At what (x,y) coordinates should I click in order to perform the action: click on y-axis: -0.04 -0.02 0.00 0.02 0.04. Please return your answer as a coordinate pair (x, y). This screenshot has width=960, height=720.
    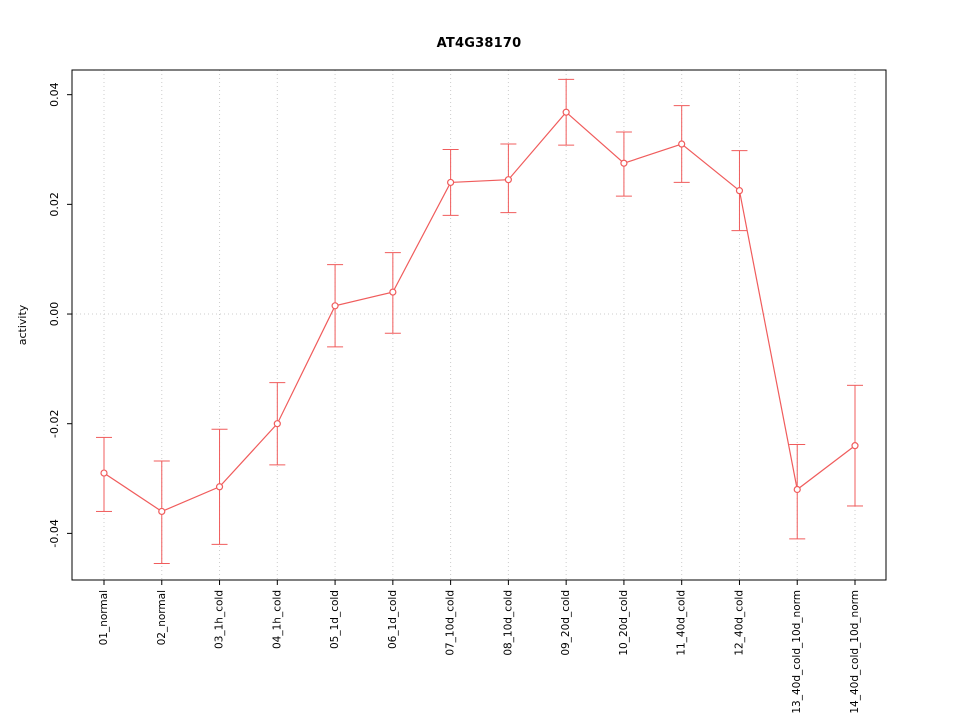
    Looking at the image, I should click on (60, 315).